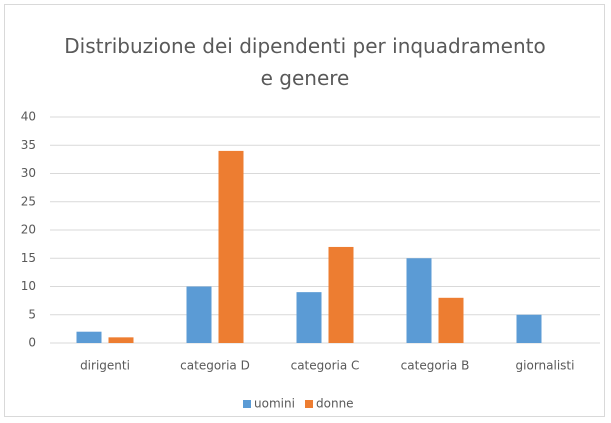  I want to click on y-tick-label: 35, so click(28, 145).